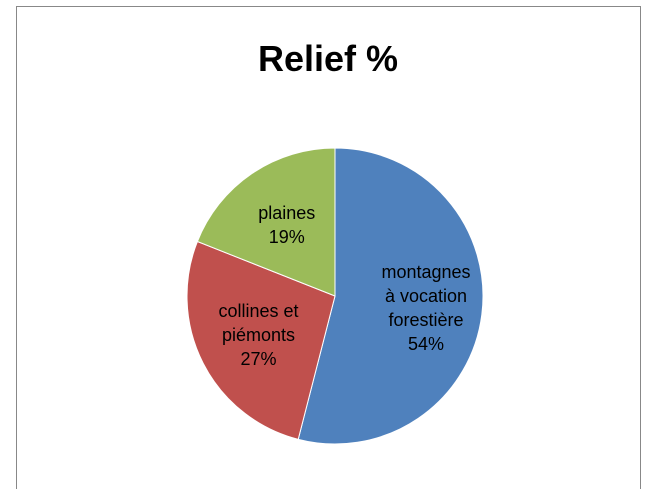 The image size is (656, 489). Describe the element at coordinates (286, 237) in the screenshot. I see `value-label: 19%` at that location.